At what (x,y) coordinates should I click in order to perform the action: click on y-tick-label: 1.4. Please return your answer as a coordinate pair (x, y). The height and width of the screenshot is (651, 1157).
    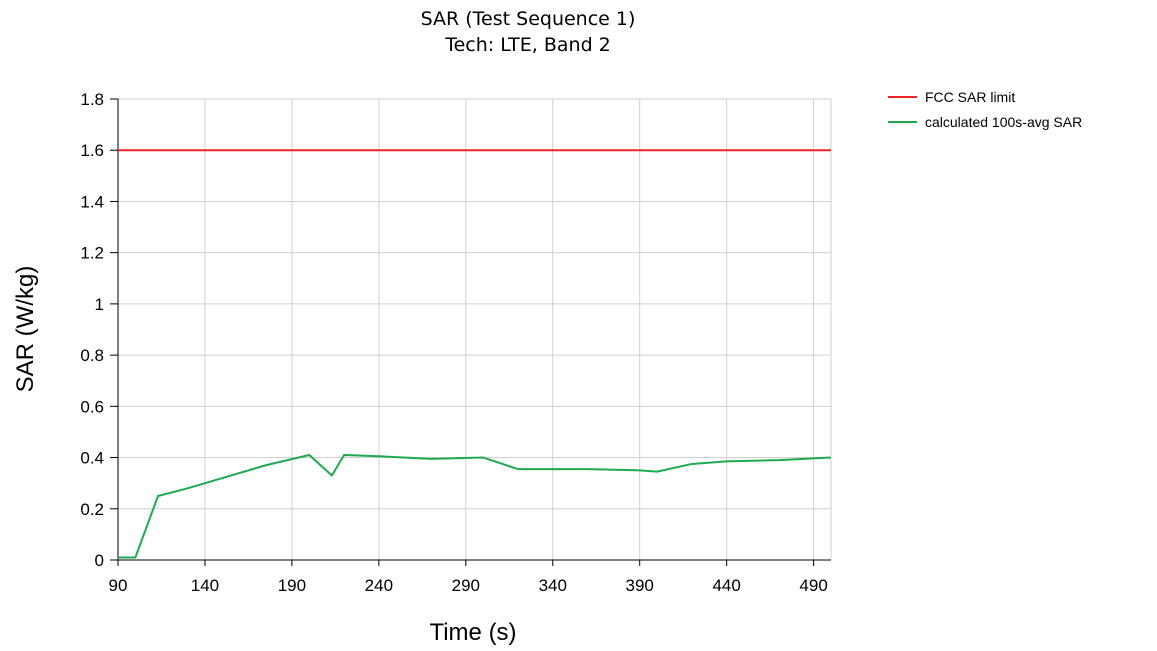
    Looking at the image, I should click on (92, 201).